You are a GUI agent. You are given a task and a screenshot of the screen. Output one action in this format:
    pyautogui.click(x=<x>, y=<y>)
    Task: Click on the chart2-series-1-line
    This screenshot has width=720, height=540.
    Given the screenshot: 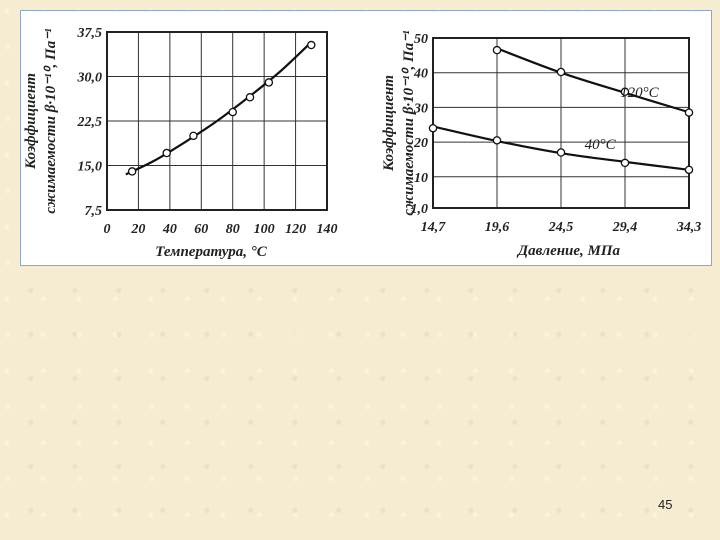 What is the action you would take?
    pyautogui.click(x=593, y=80)
    